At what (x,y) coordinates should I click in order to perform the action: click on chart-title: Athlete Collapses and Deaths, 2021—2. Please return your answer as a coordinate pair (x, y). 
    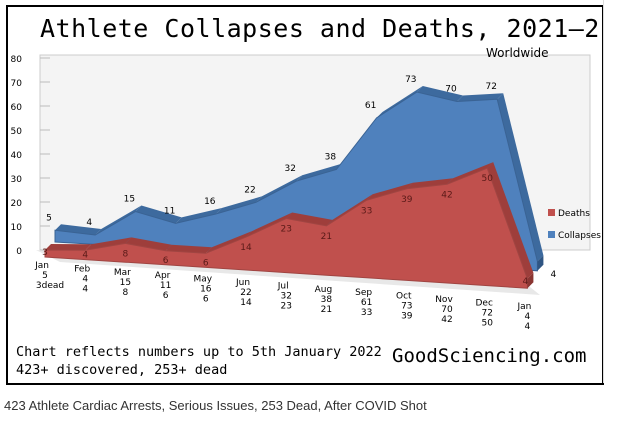
    Looking at the image, I should click on (320, 28).